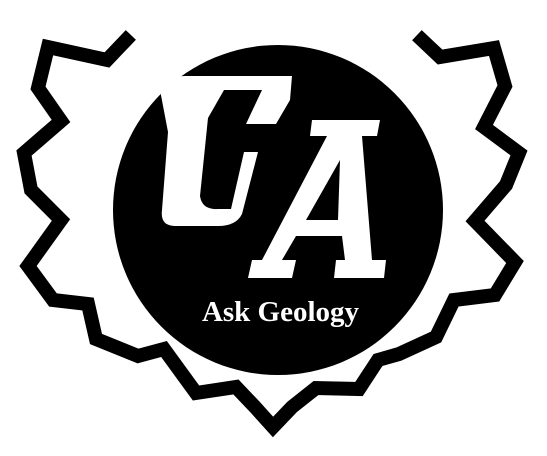  I want to click on logo-tagline: Ask Geology, so click(280, 312).